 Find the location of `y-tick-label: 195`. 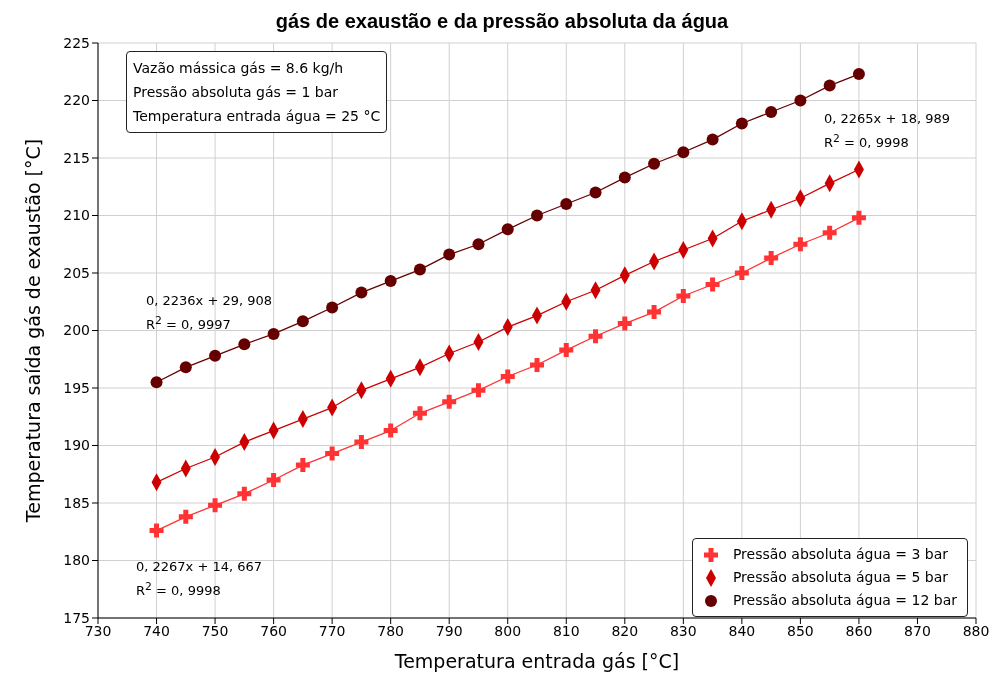

y-tick-label: 195 is located at coordinates (76, 387).